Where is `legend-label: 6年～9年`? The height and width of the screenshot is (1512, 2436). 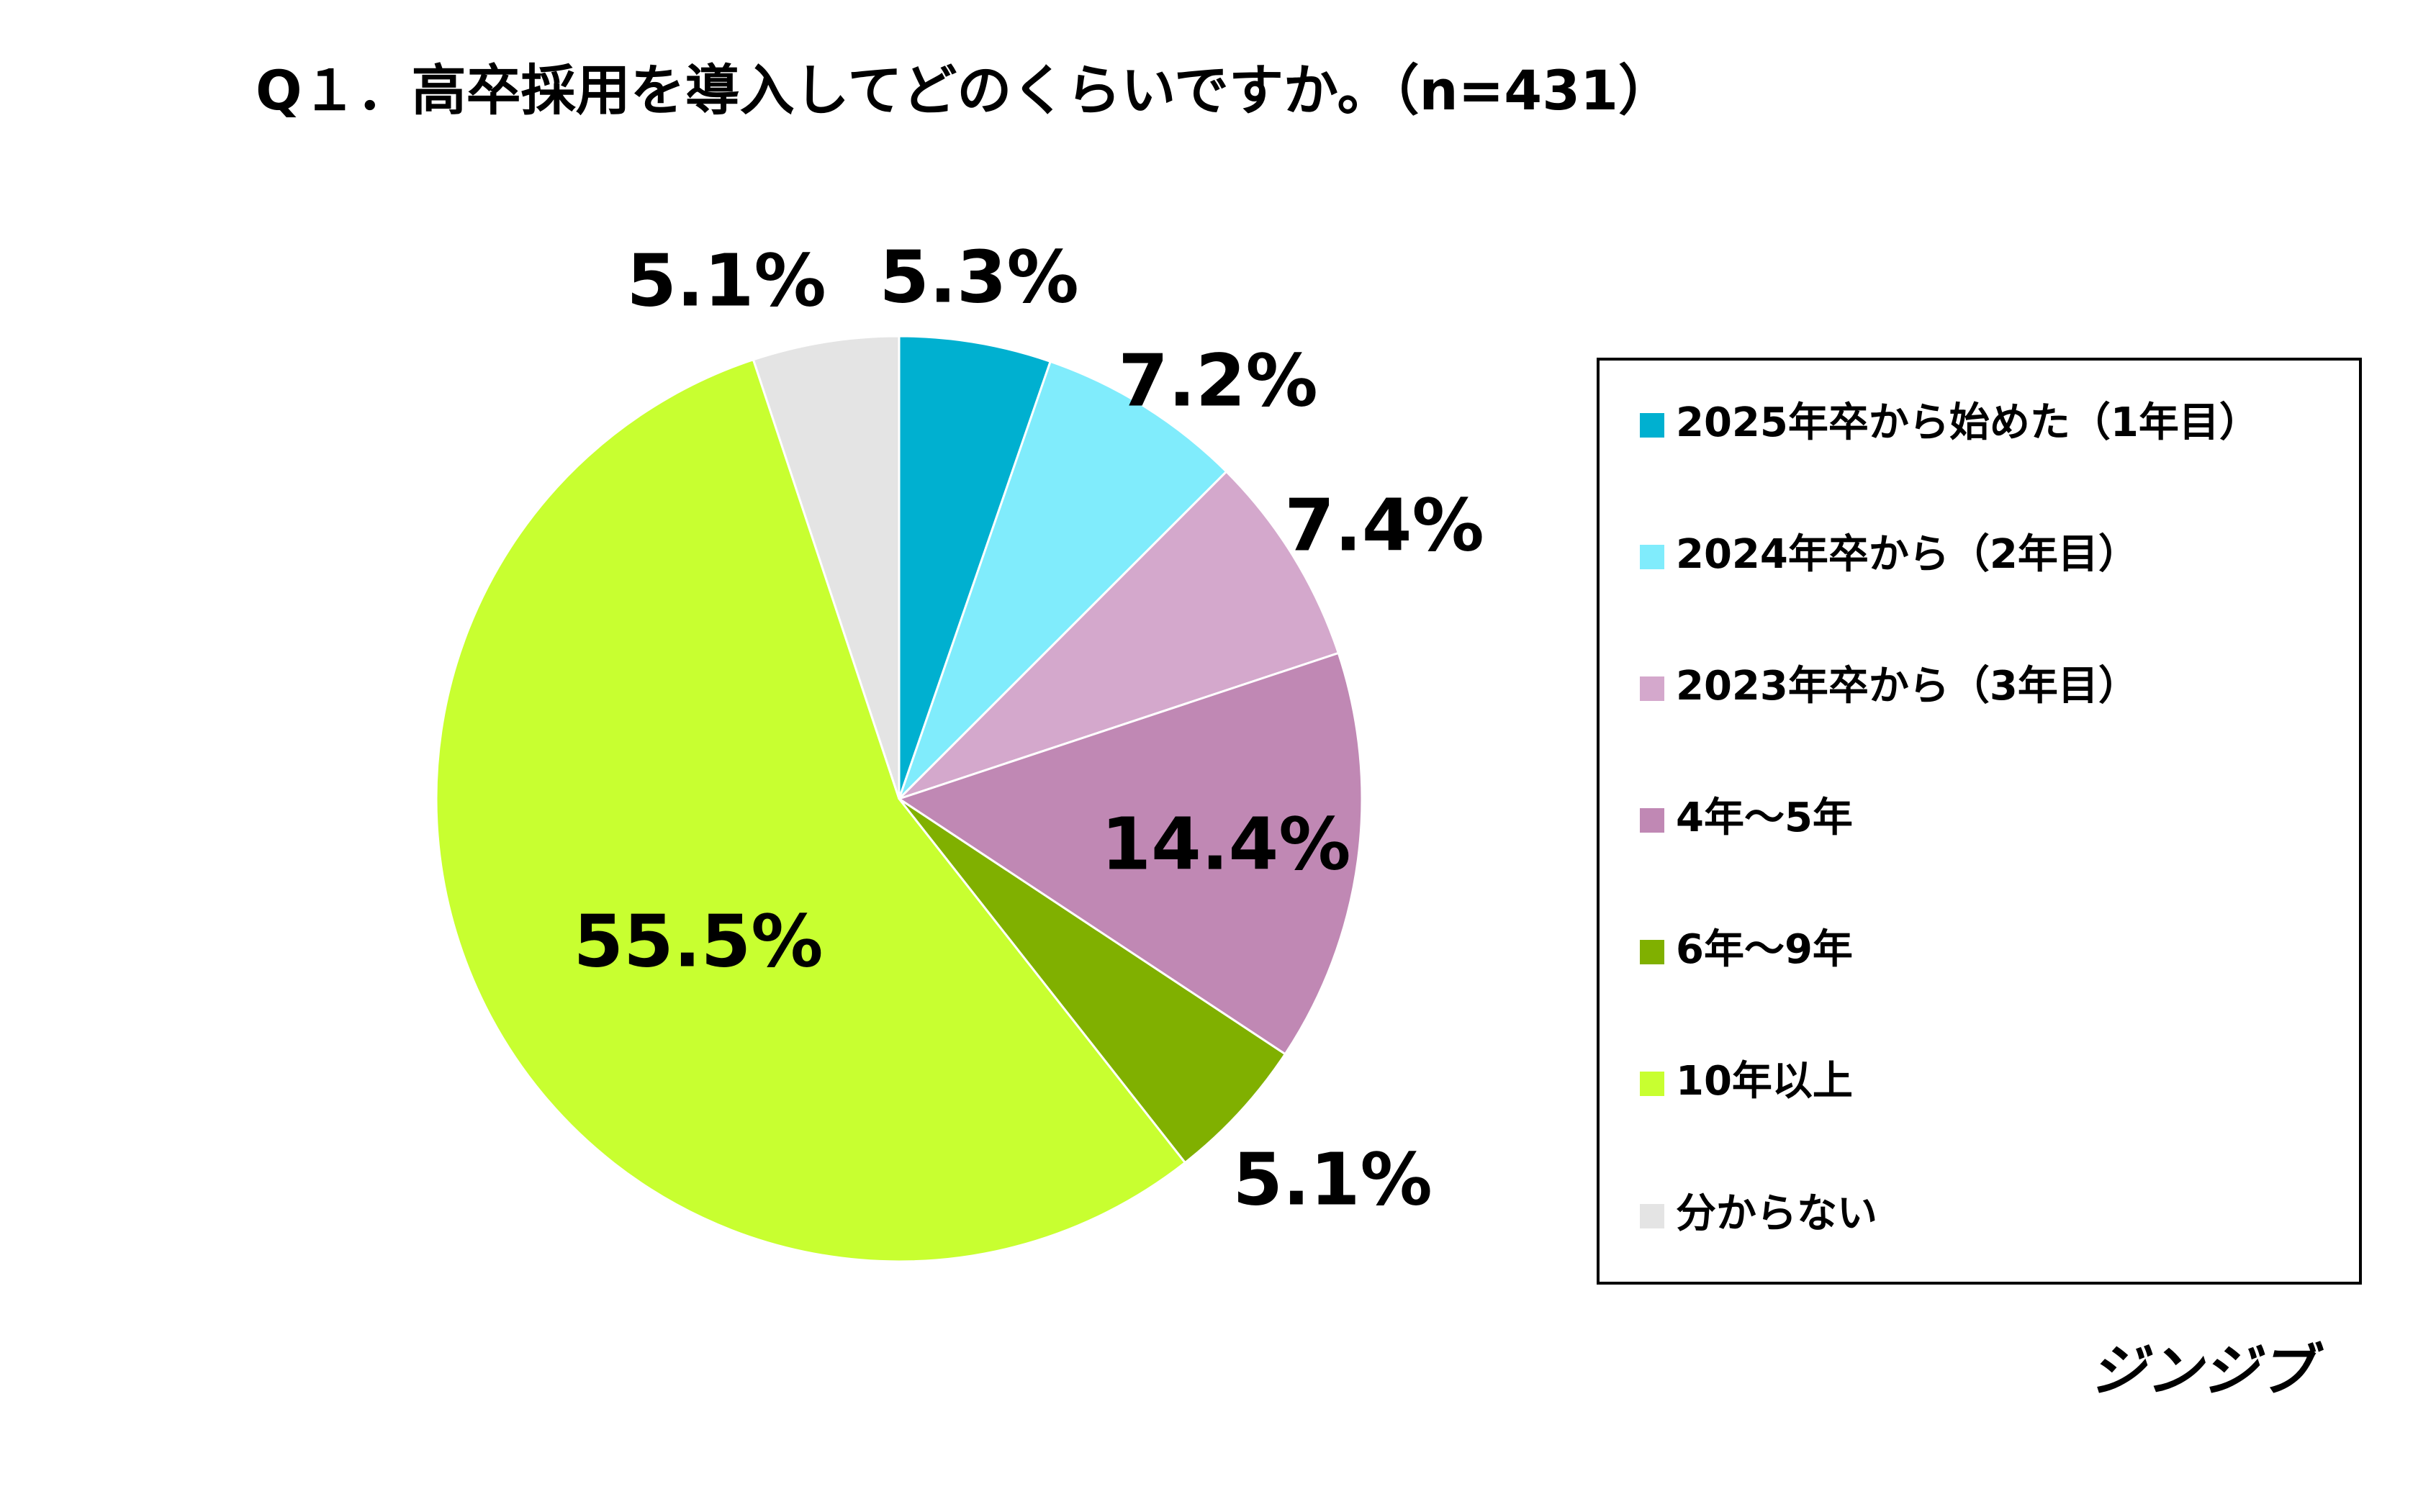 legend-label: 6年～9年 is located at coordinates (1764, 950).